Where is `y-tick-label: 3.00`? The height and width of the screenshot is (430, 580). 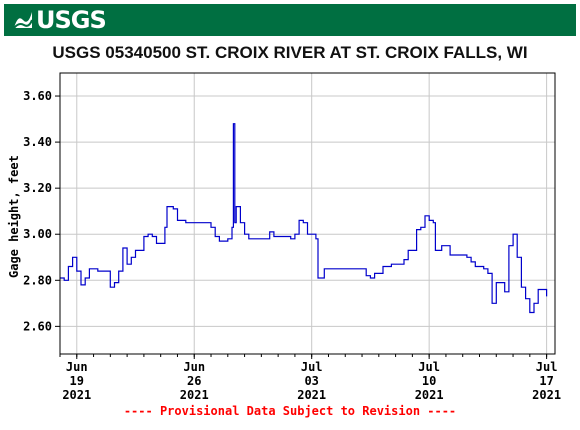
y-tick-label: 3.00 is located at coordinates (37, 234).